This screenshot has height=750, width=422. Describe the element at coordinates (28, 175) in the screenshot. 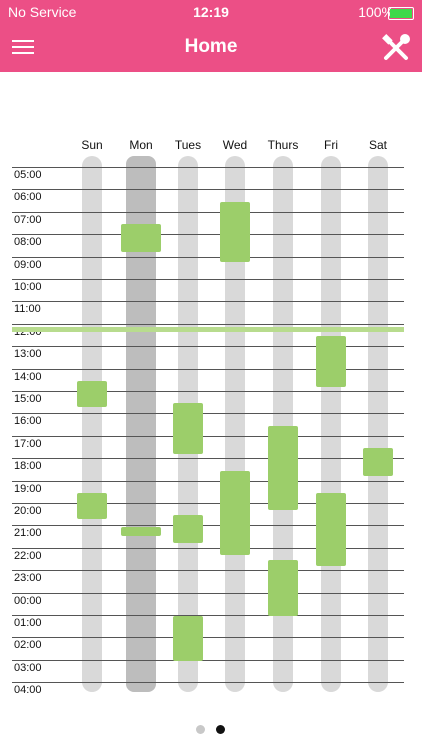

I see `time-label: 05:00` at that location.